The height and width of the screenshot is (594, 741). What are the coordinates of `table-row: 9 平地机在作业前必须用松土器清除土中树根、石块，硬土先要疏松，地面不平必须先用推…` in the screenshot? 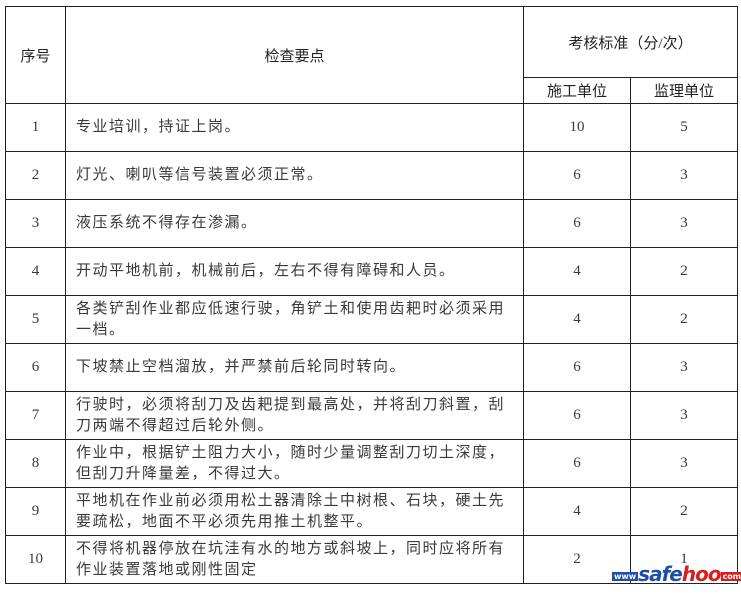 It's located at (372, 511).